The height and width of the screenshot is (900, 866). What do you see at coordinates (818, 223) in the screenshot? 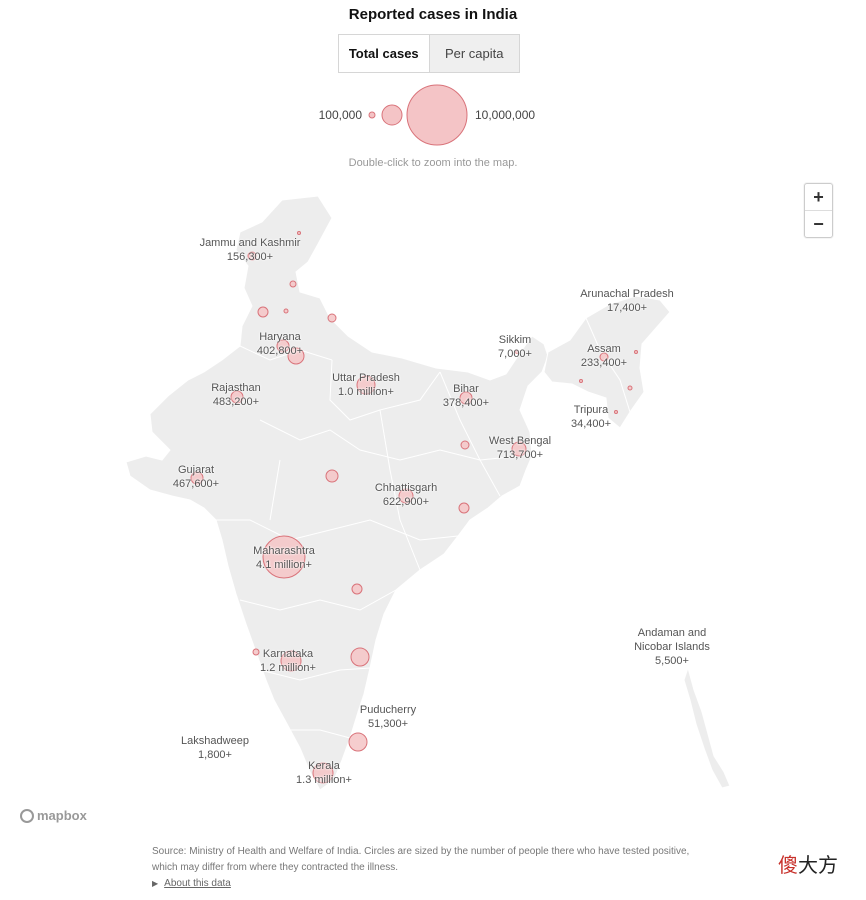
I see `zoom-out-button: −` at bounding box center [818, 223].